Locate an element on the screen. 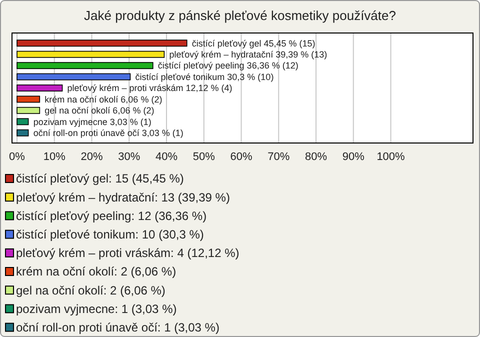 The width and height of the screenshot is (480, 337). legend-label: čistící pleťové tonikum: 10 (30,3 %) is located at coordinates (110, 235).